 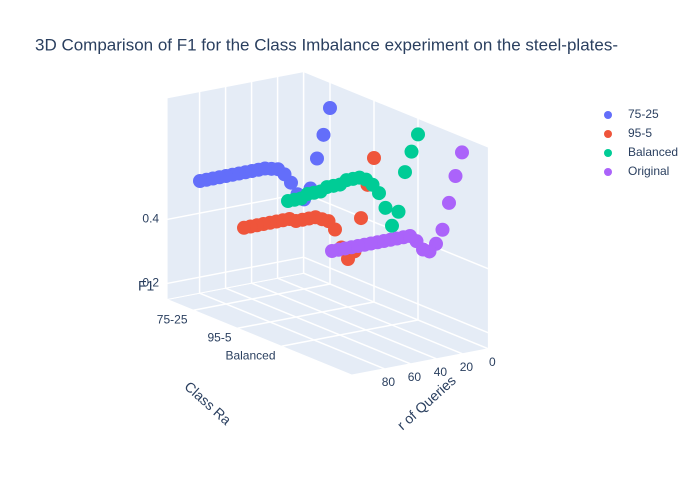 What do you see at coordinates (219, 337) in the screenshot?
I see `y-tick-label: 95-5` at bounding box center [219, 337].